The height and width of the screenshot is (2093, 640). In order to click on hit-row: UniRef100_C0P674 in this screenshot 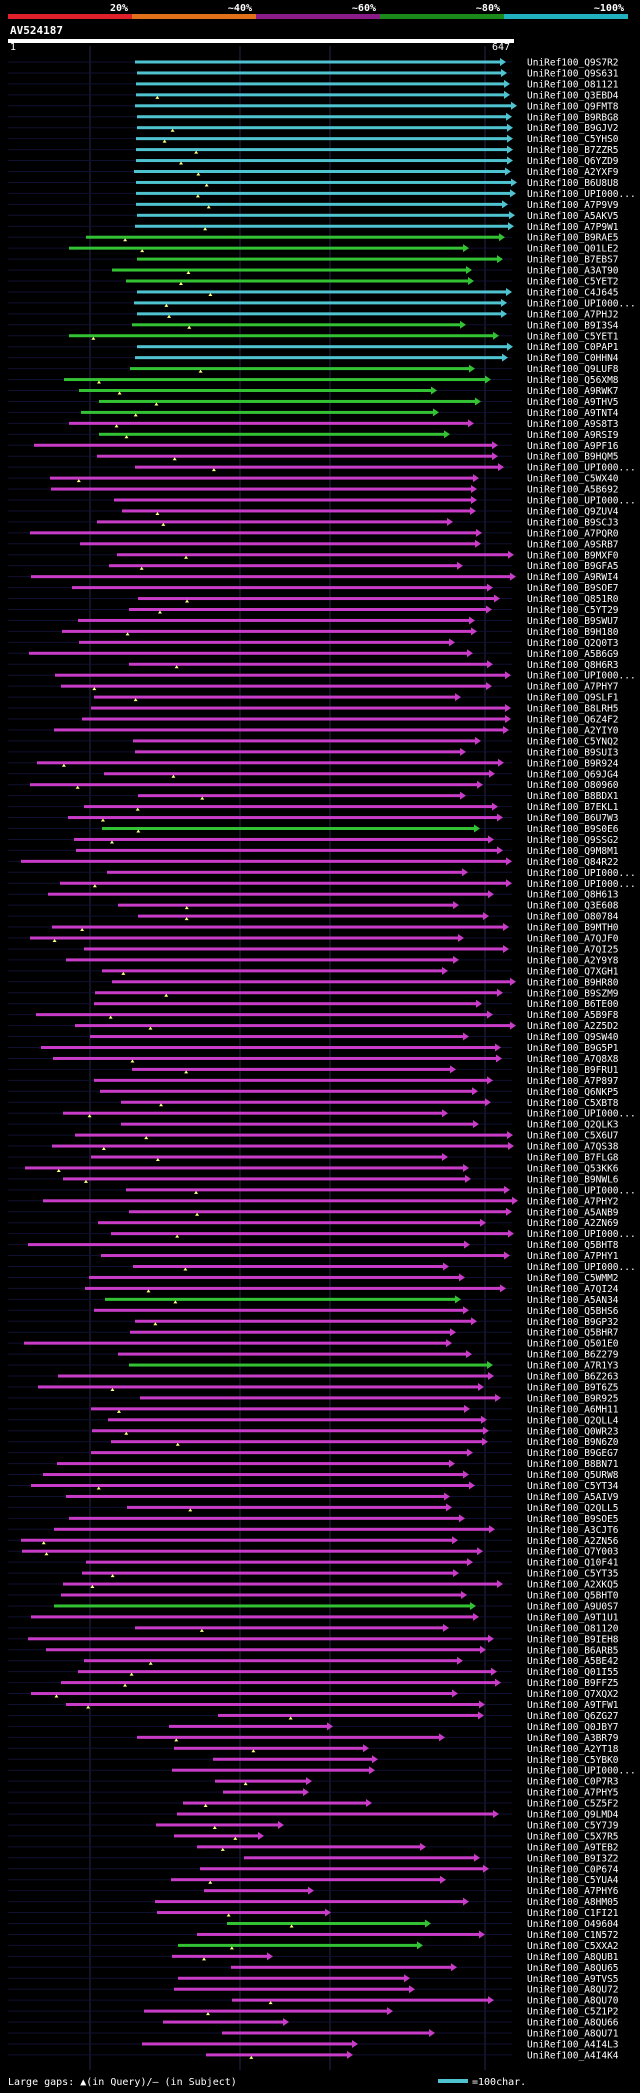, I will do `click(409, 1869)`.